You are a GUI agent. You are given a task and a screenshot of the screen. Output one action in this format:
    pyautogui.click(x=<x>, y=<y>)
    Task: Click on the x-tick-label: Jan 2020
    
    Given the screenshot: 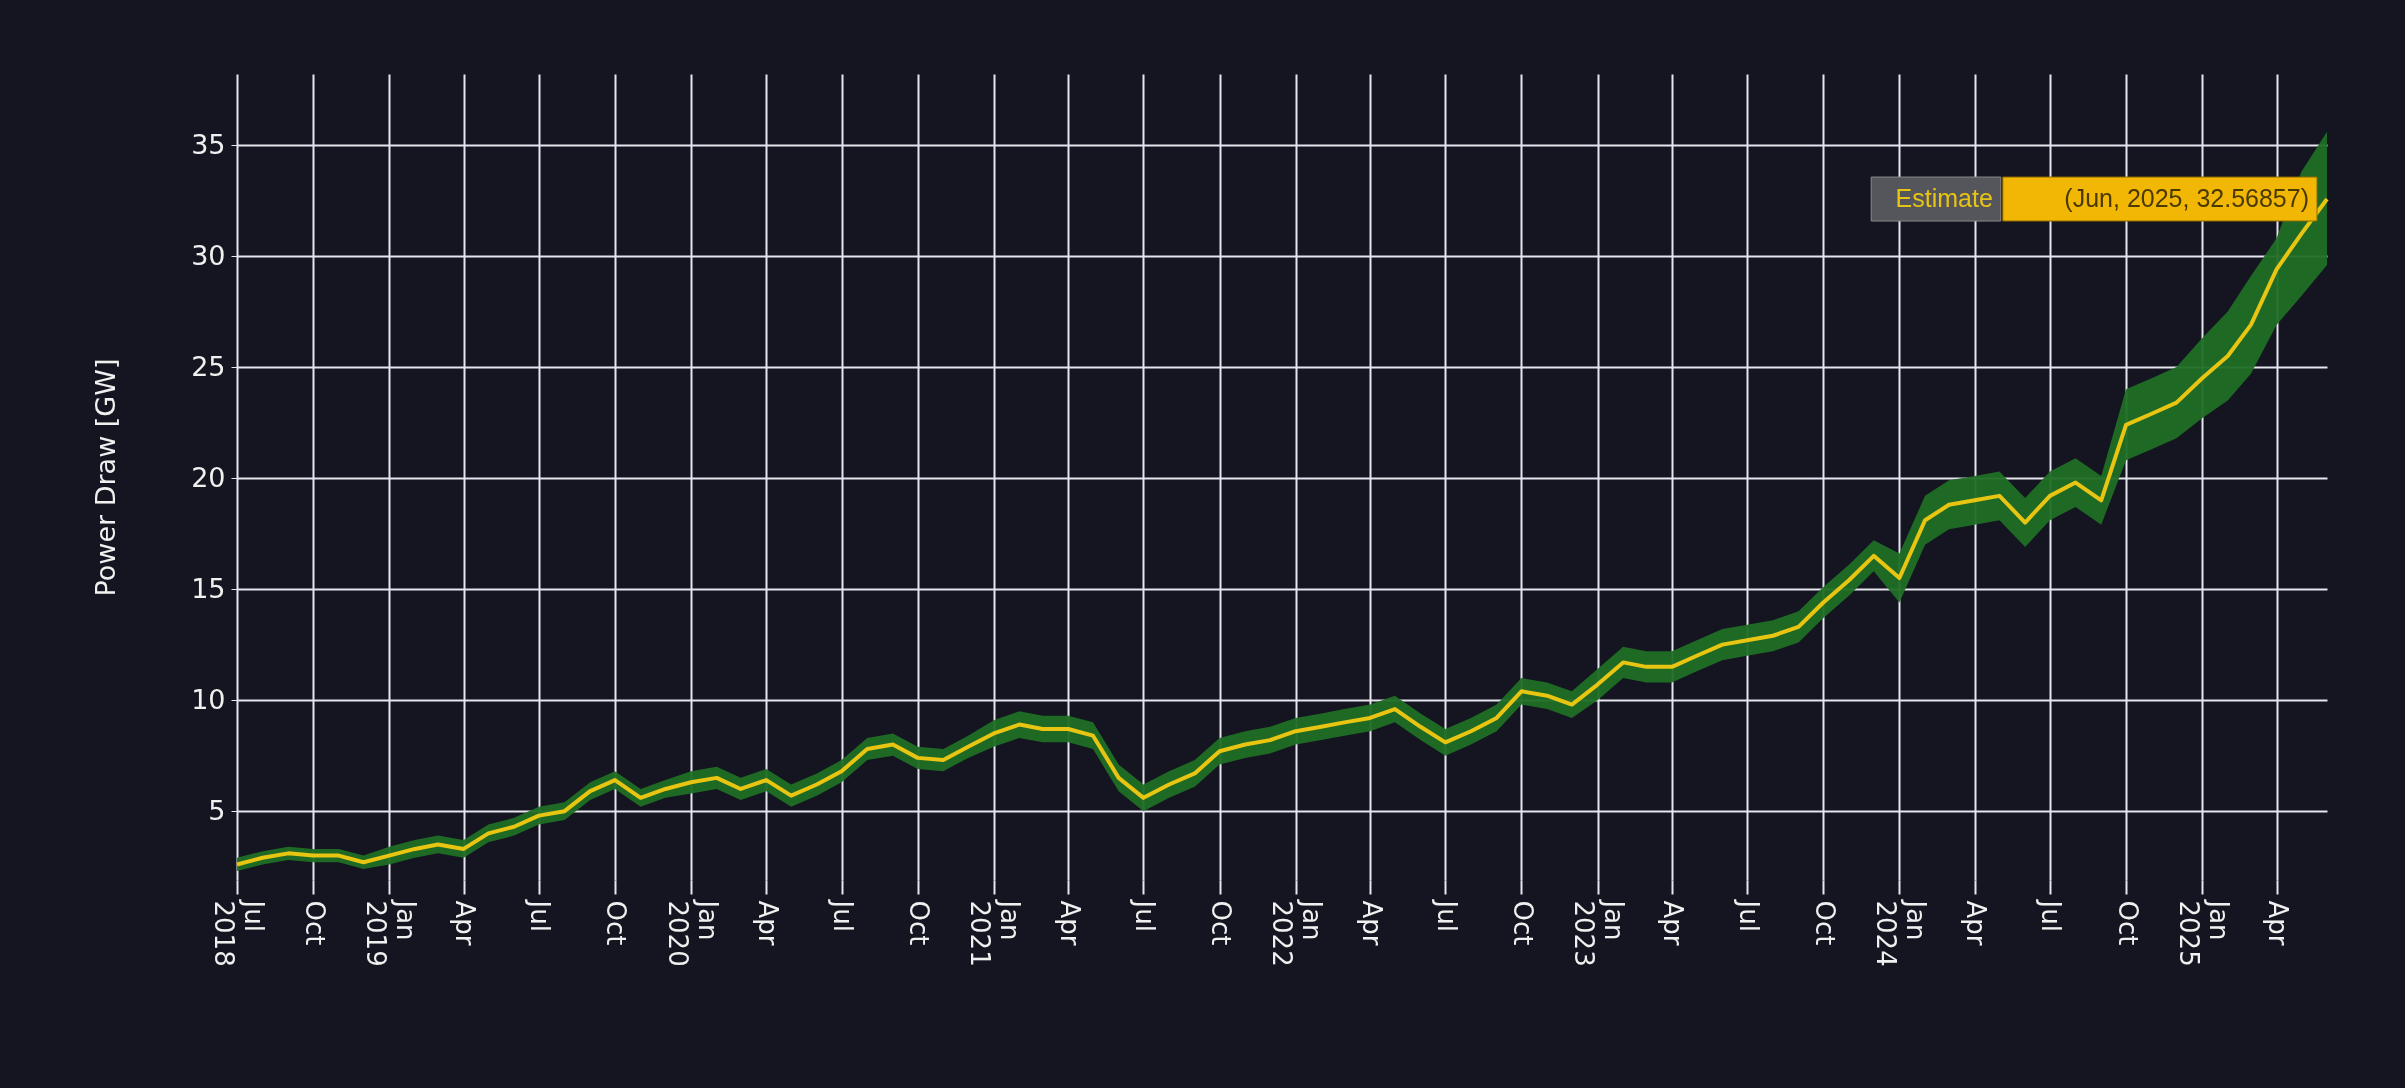 What is the action you would take?
    pyautogui.click(x=692, y=932)
    